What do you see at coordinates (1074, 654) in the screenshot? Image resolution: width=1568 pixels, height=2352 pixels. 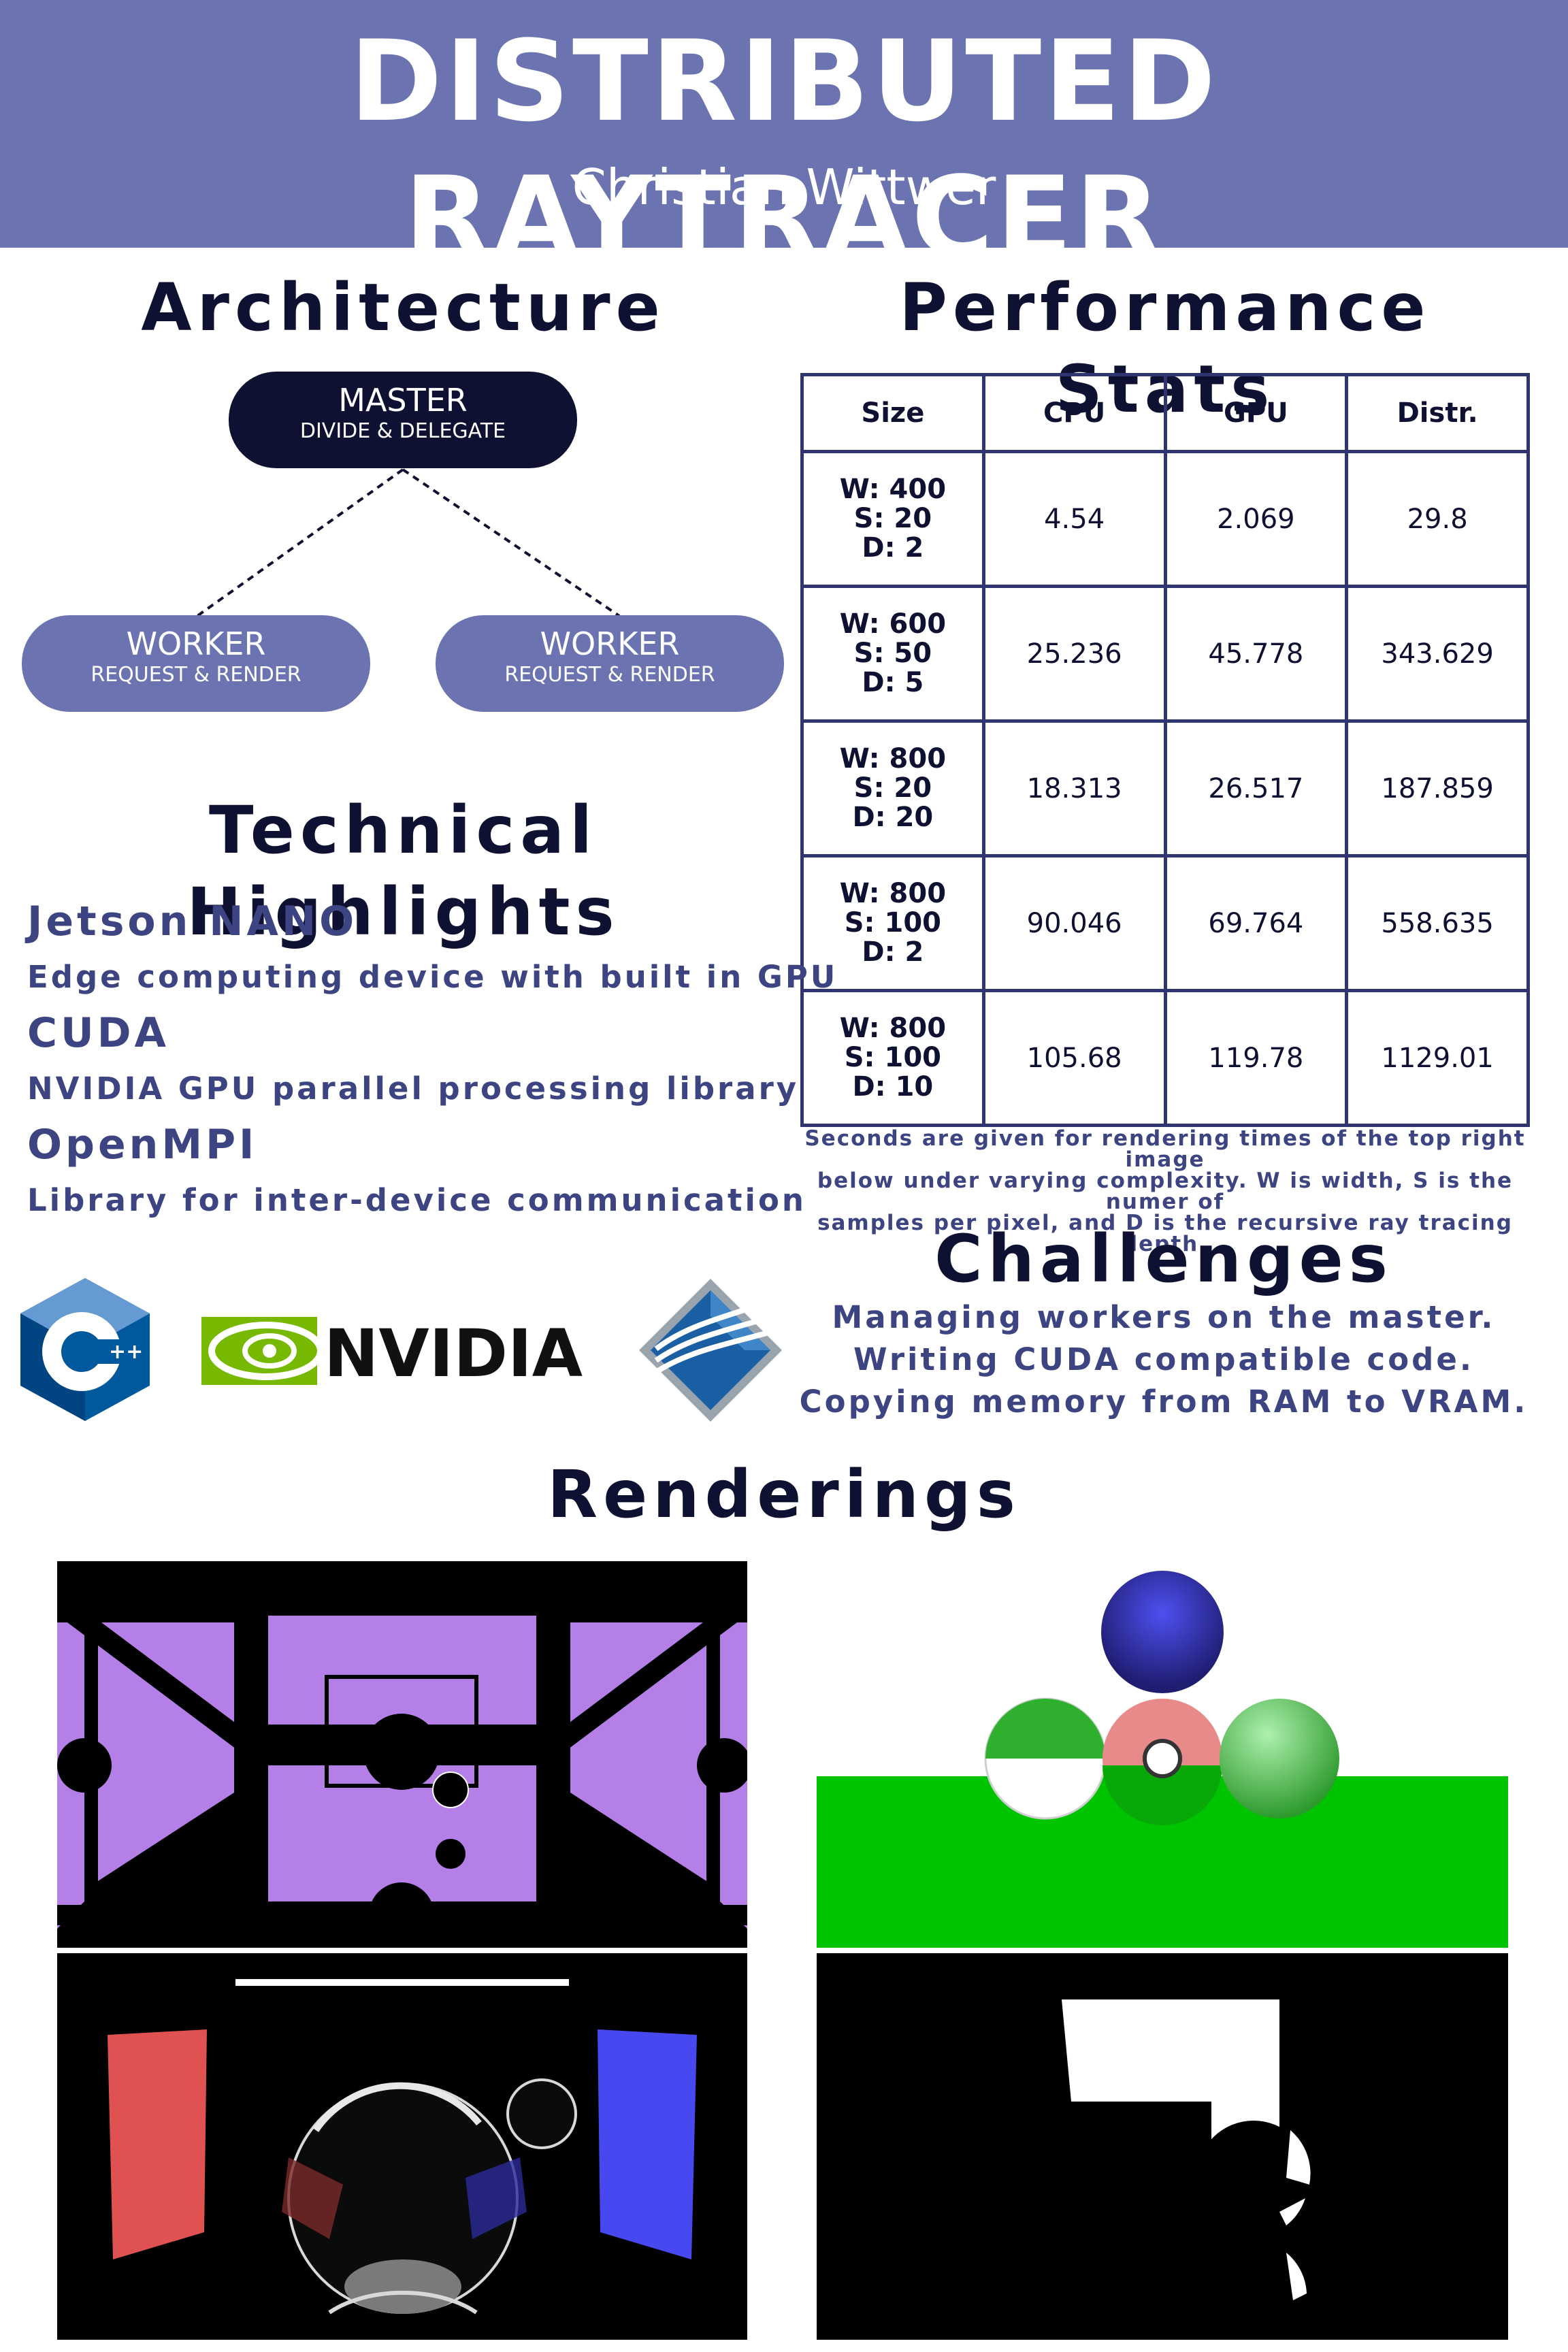 I see `cpu-cell: 25.236` at bounding box center [1074, 654].